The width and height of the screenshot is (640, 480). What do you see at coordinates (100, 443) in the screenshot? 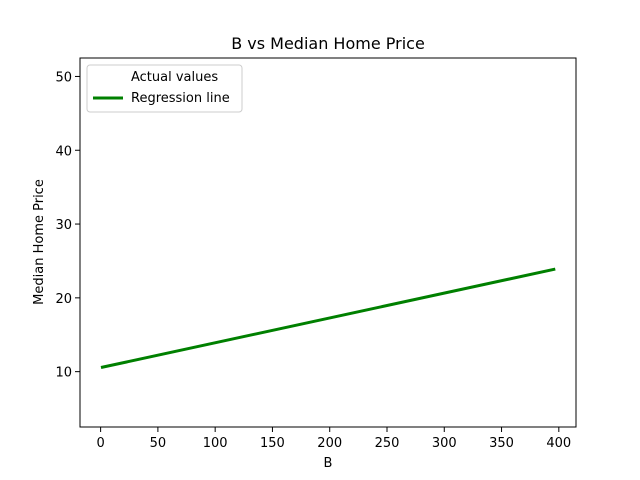
I see `x-tick-label: 0` at bounding box center [100, 443].